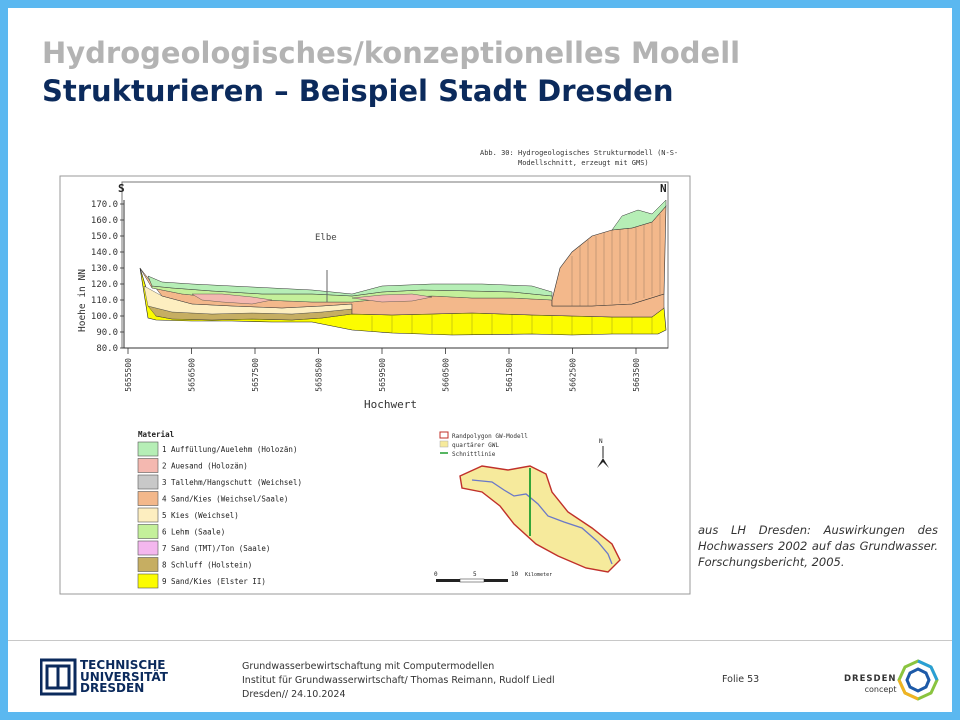 Image resolution: width=960 pixels, height=720 pixels. I want to click on layer-1-north-cap, so click(639, 215).